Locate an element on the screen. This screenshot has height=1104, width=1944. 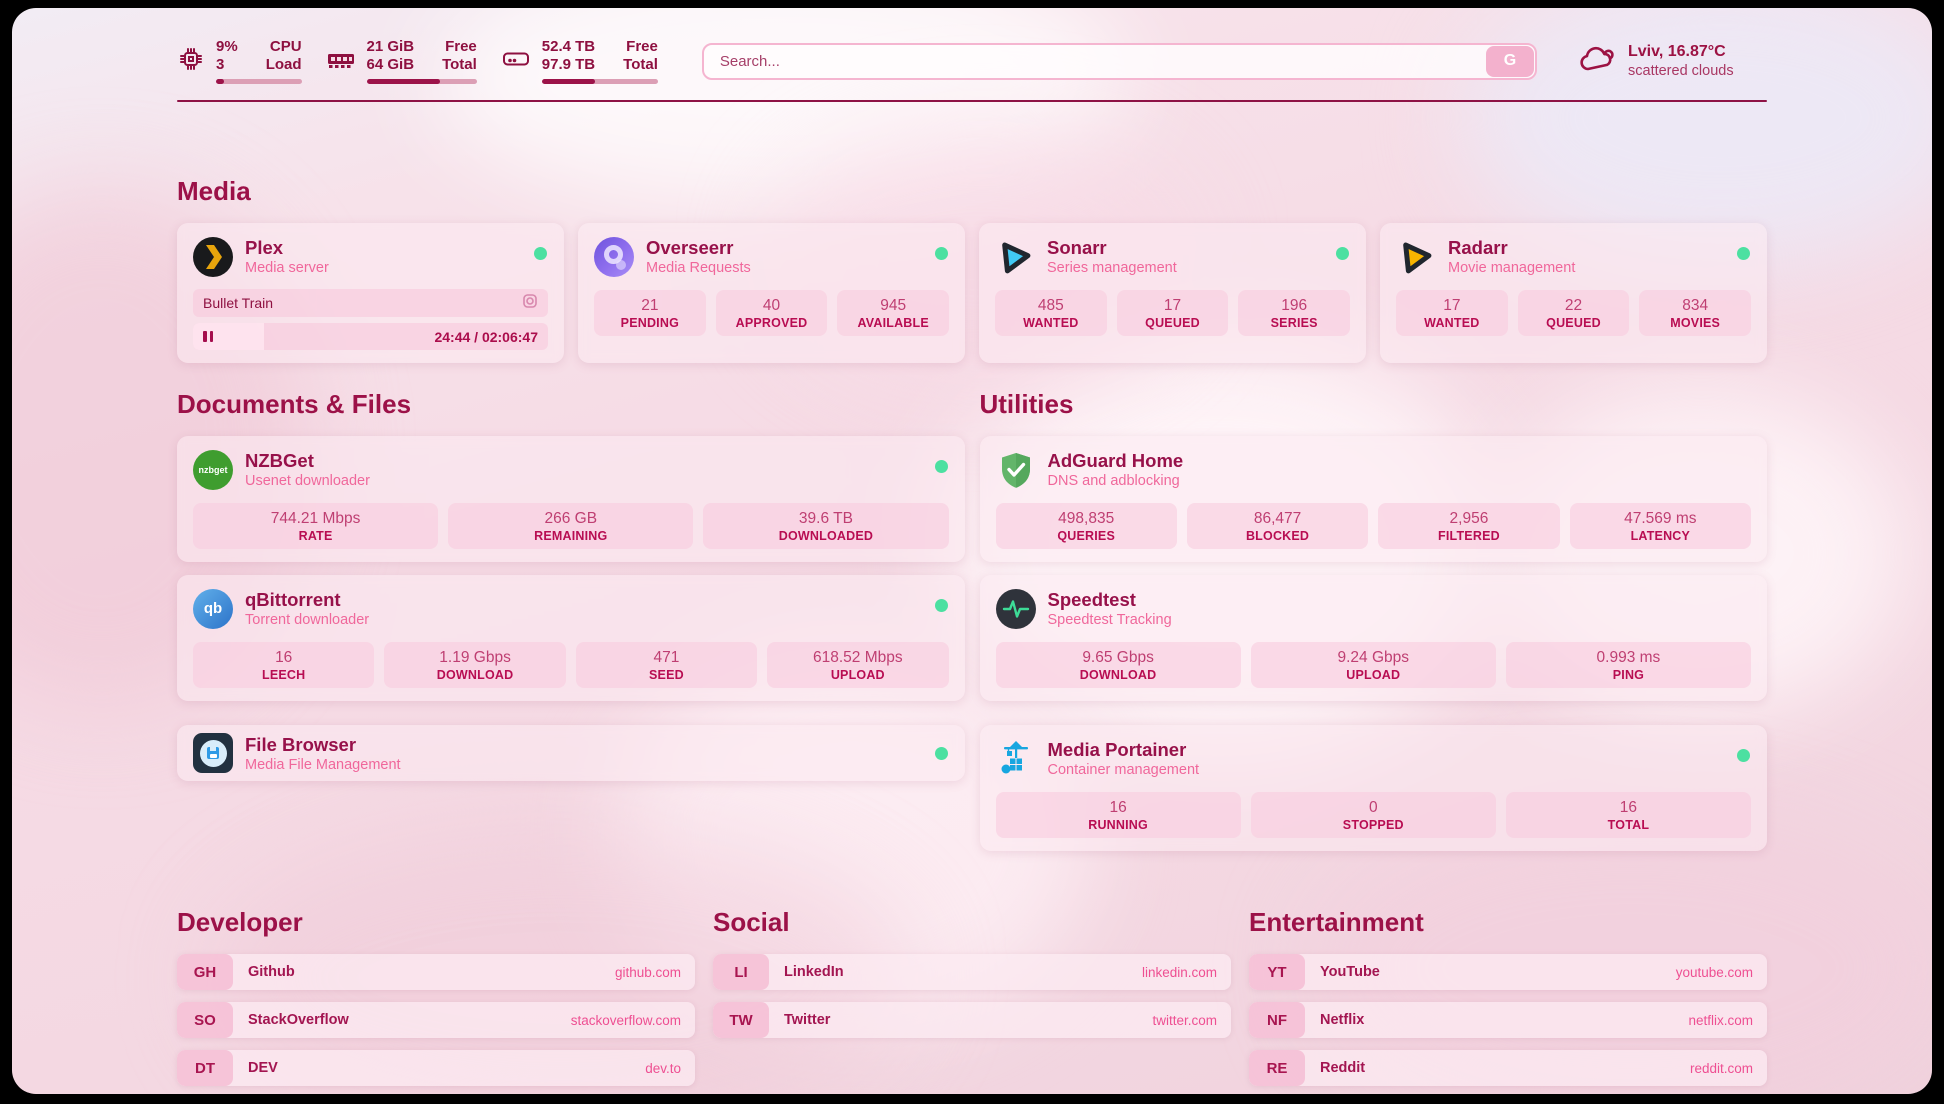
stat-value: 945 is located at coordinates (893, 305).